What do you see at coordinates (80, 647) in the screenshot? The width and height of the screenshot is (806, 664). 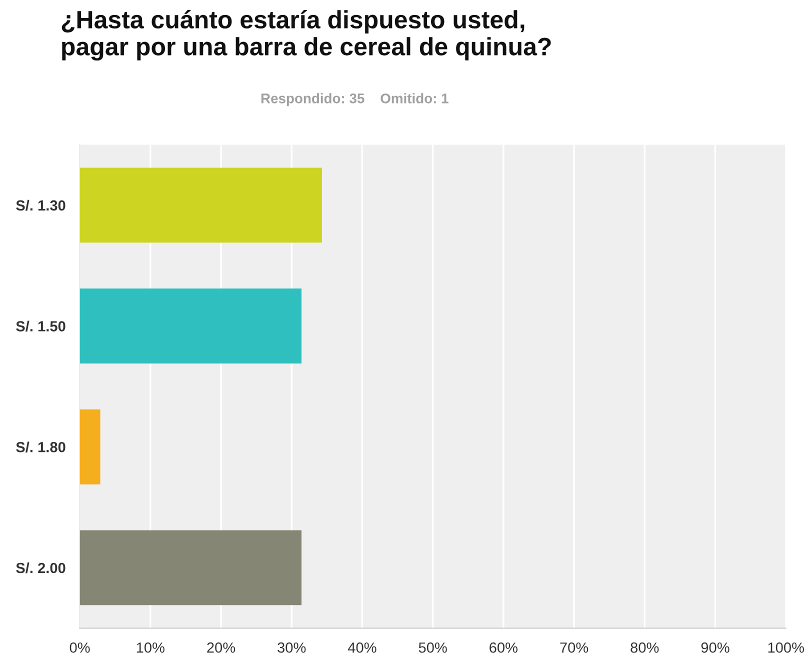 I see `x-tick-label: 0%` at bounding box center [80, 647].